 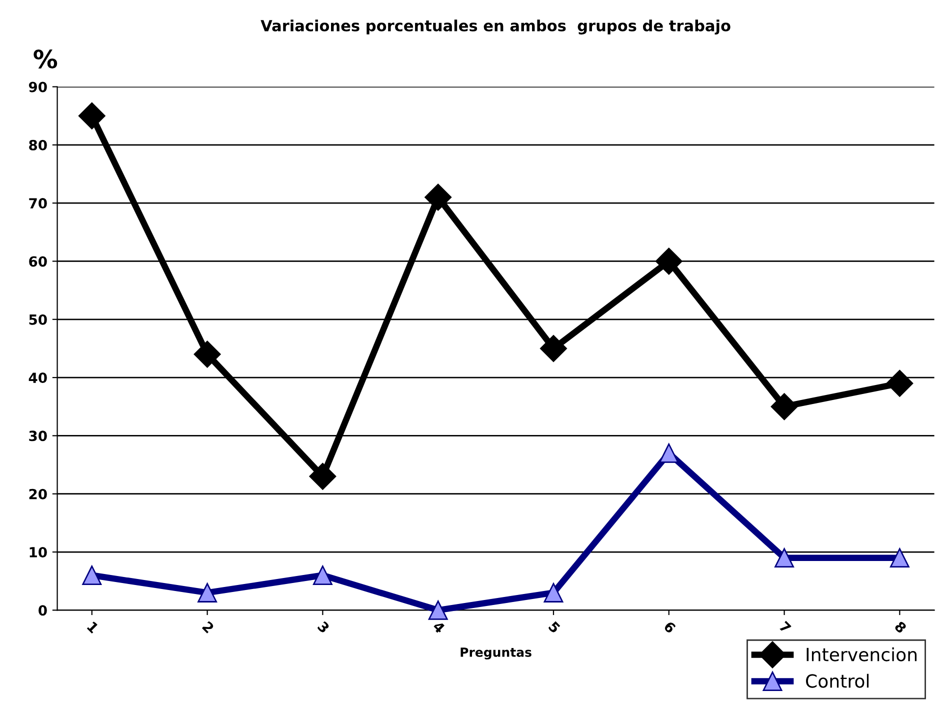 What do you see at coordinates (837, 681) in the screenshot?
I see `legend-label: Control` at bounding box center [837, 681].